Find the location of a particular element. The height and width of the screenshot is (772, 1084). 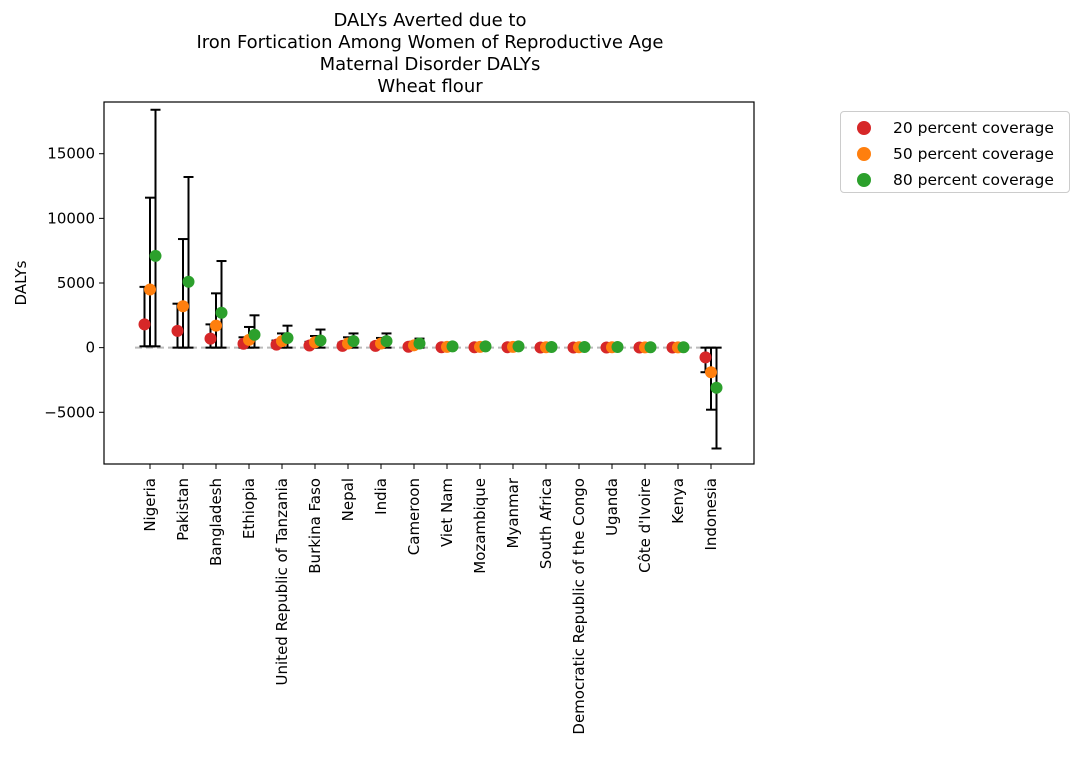

x-tick-label: Bangladesh is located at coordinates (216, 522).